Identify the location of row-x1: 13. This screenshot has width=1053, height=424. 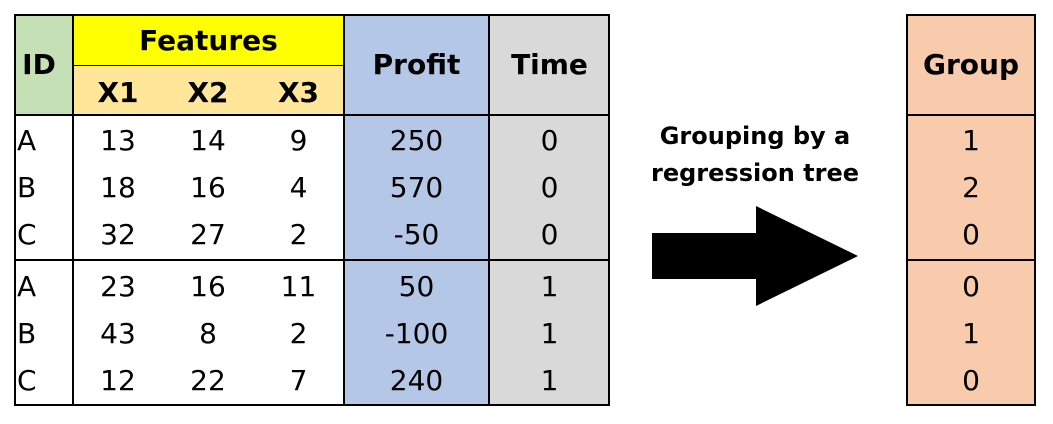
(118, 140).